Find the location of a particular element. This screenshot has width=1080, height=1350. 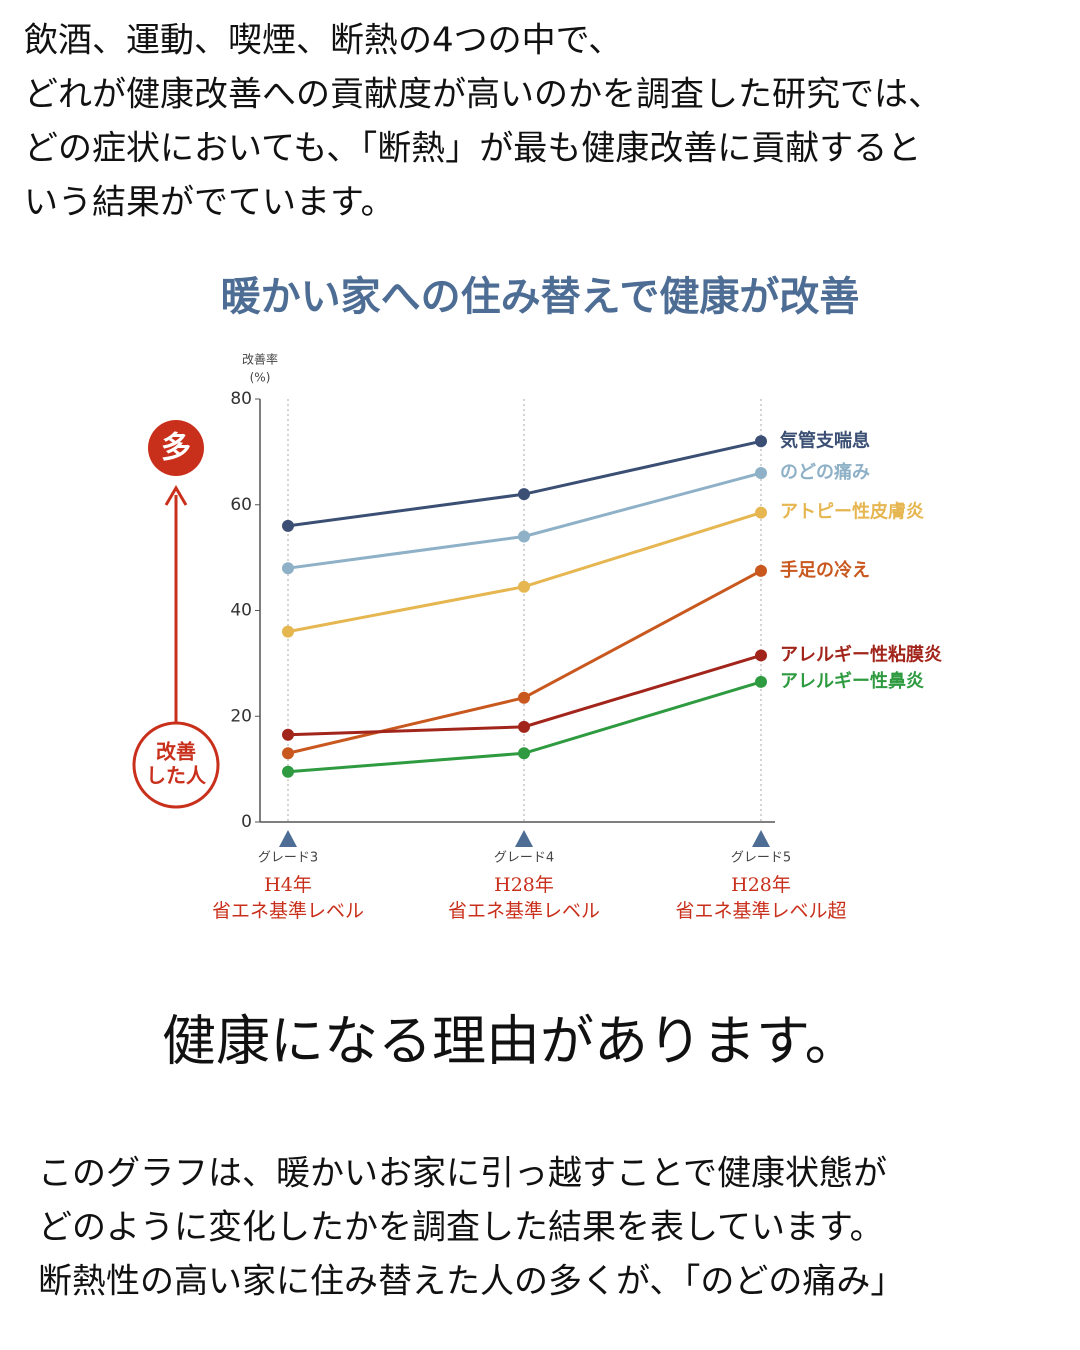

y-tick-label: 80 is located at coordinates (241, 399).